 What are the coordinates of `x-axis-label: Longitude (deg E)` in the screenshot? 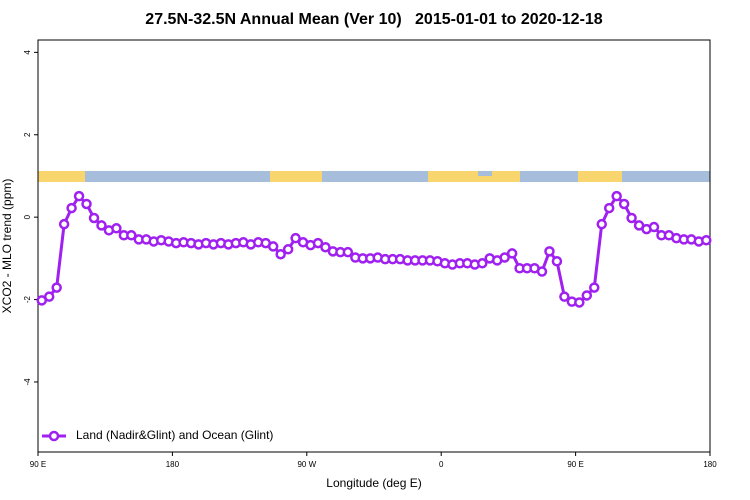 It's located at (373, 483).